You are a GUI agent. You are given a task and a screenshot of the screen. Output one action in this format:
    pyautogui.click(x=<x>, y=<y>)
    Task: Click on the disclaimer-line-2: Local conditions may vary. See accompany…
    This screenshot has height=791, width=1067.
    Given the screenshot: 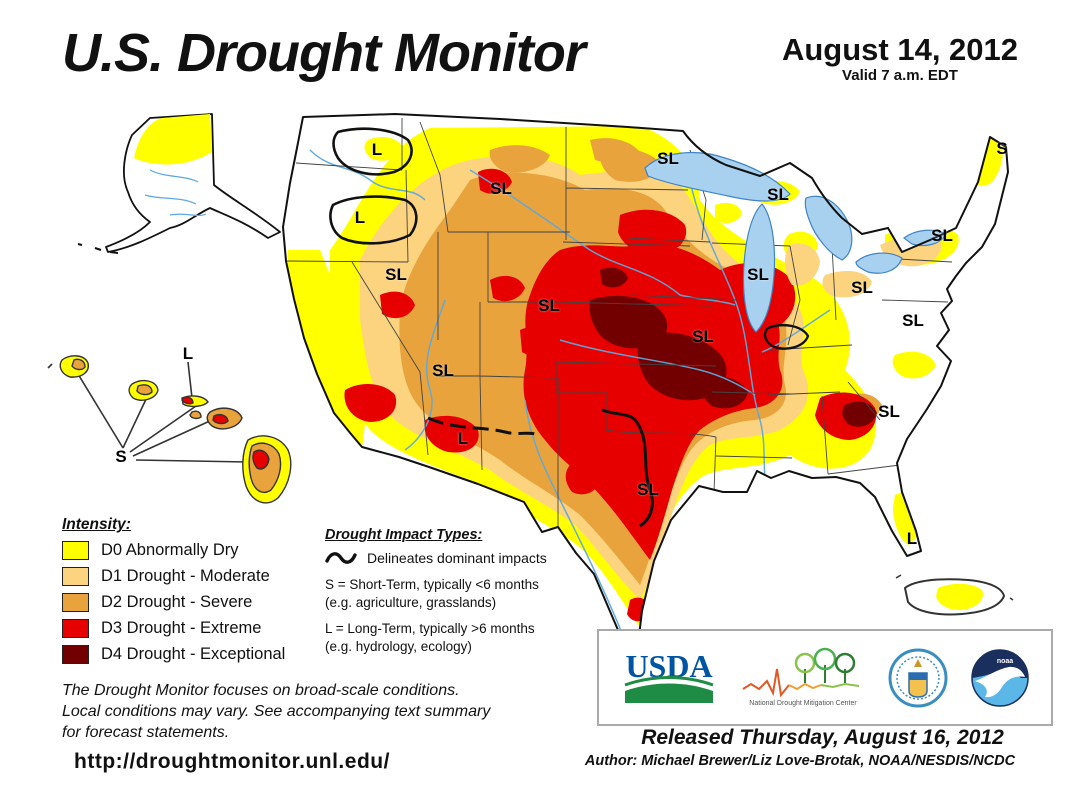 What is the action you would take?
    pyautogui.click(x=276, y=712)
    